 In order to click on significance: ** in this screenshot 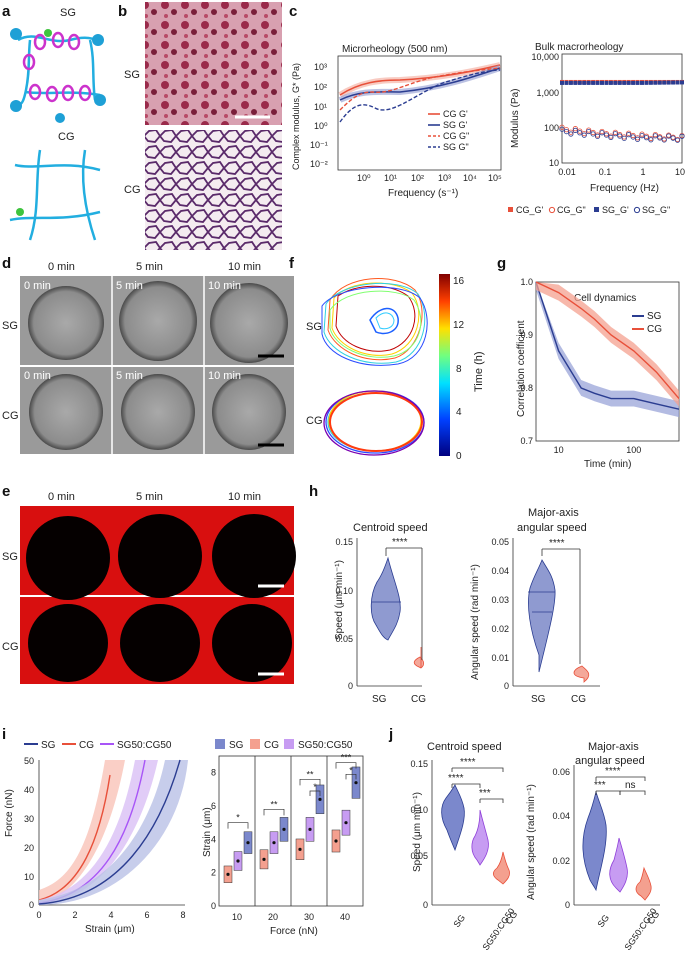, I will do `click(310, 774)`.